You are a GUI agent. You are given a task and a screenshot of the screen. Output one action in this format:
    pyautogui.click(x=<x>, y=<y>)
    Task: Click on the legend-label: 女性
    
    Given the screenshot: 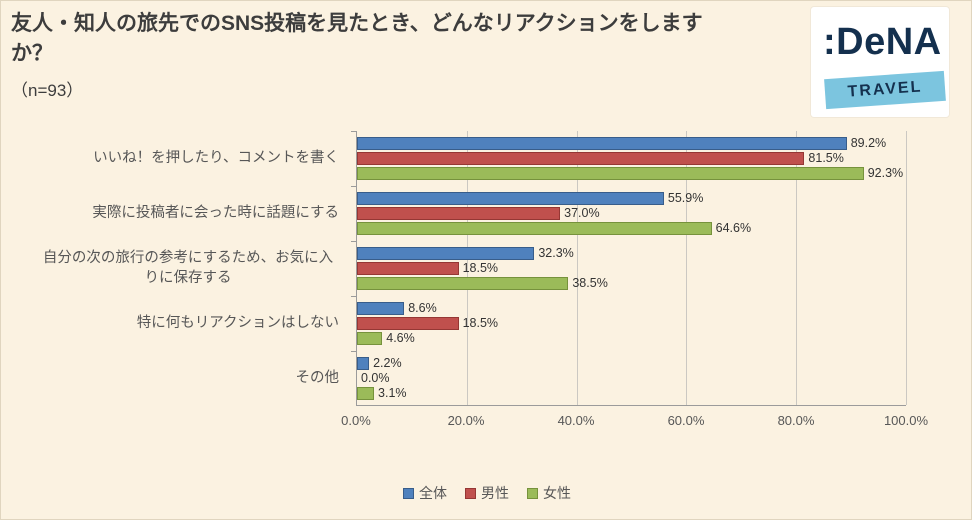 What is the action you would take?
    pyautogui.click(x=557, y=493)
    